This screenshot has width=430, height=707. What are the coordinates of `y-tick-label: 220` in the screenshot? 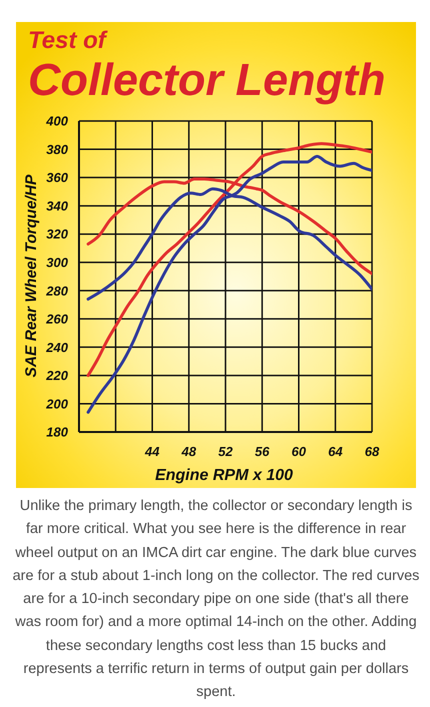 It's located at (57, 376).